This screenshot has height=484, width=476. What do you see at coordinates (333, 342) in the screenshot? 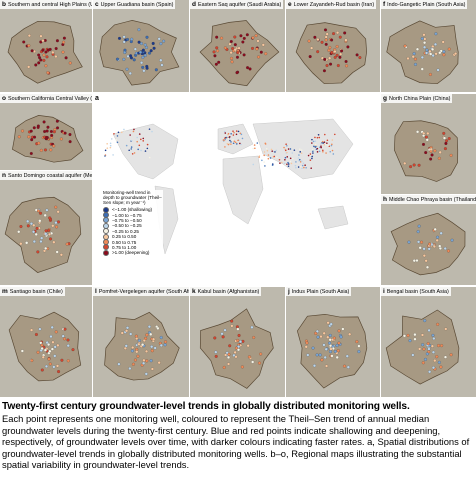
I see `map-panel: j Indus Plain (South Asia)` at bounding box center [333, 342].